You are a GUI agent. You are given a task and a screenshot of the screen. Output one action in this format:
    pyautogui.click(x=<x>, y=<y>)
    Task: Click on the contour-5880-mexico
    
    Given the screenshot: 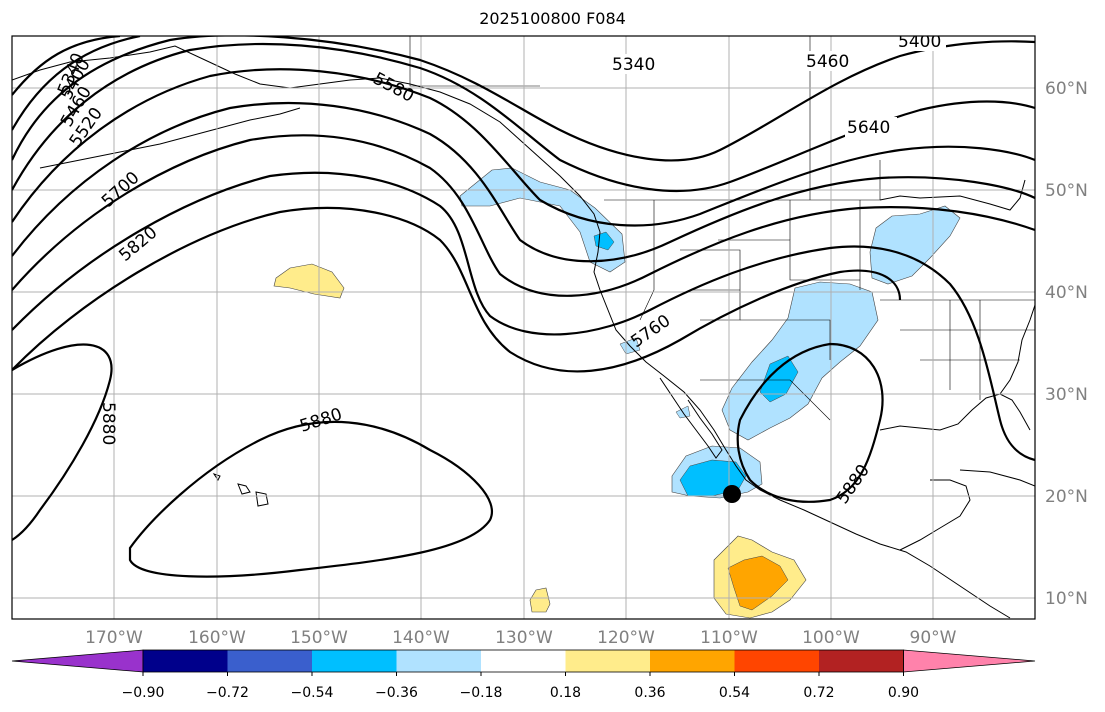 What is the action you would take?
    pyautogui.click(x=810, y=422)
    